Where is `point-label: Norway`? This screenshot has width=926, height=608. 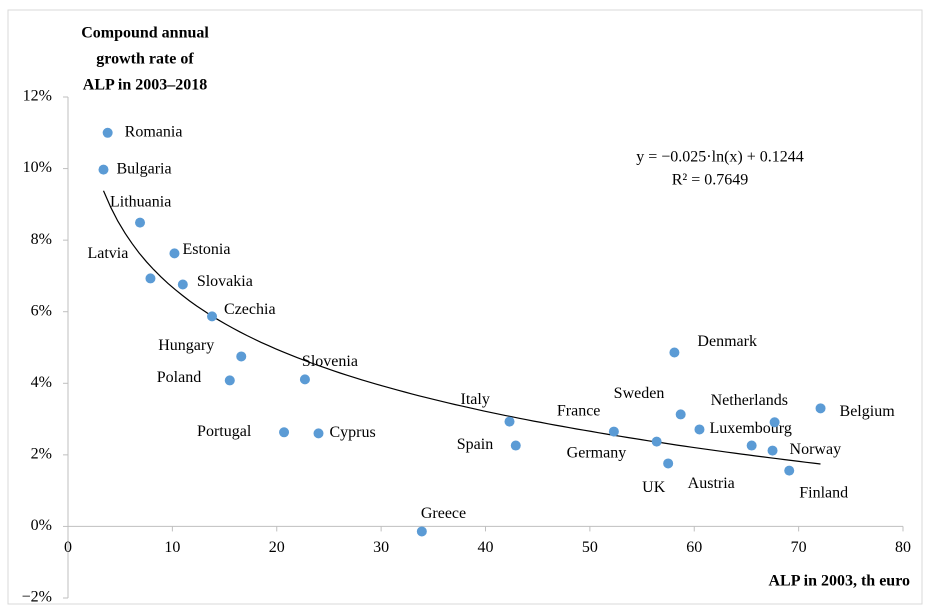 point-label: Norway is located at coordinates (816, 449).